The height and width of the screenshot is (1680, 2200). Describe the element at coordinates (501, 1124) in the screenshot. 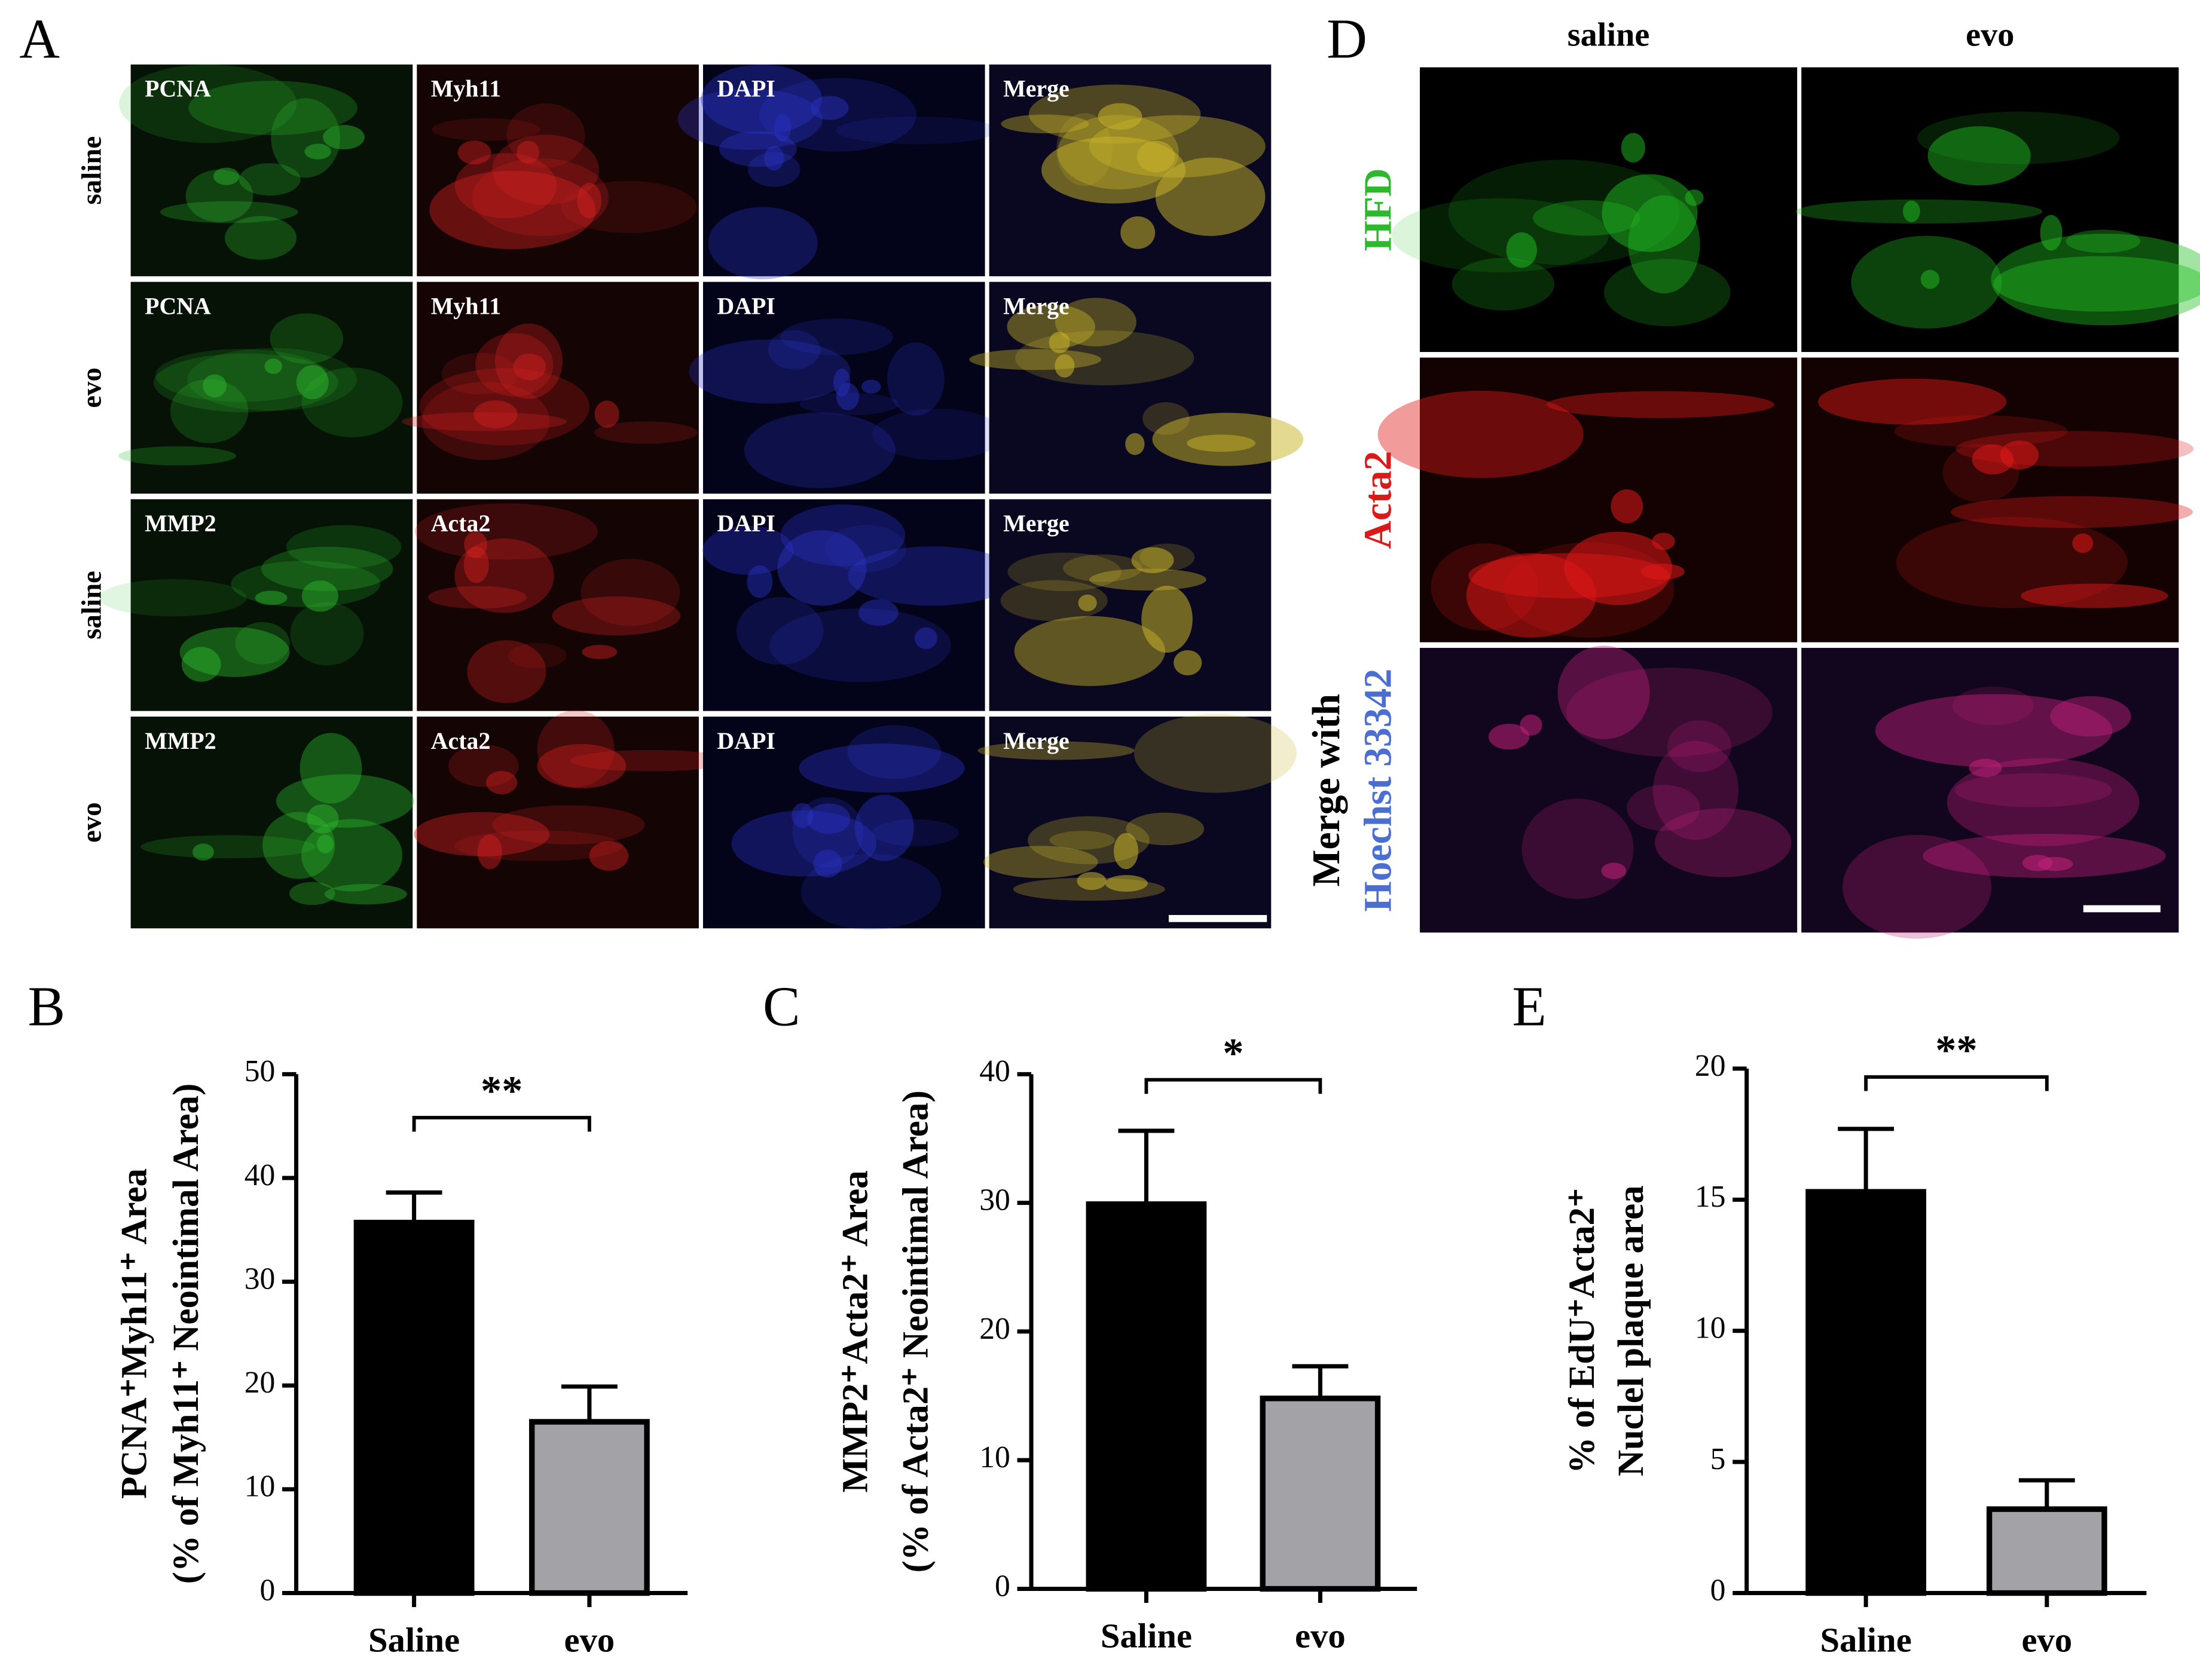

I see `significance-bracket` at that location.